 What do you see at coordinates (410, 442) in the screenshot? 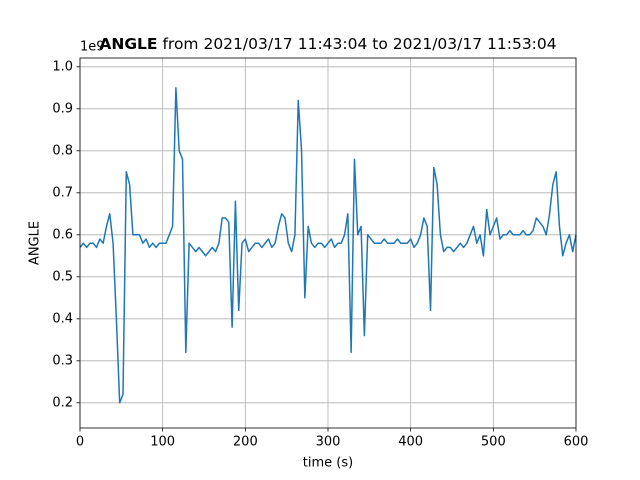
I see `x-tick-label: 400` at bounding box center [410, 442].